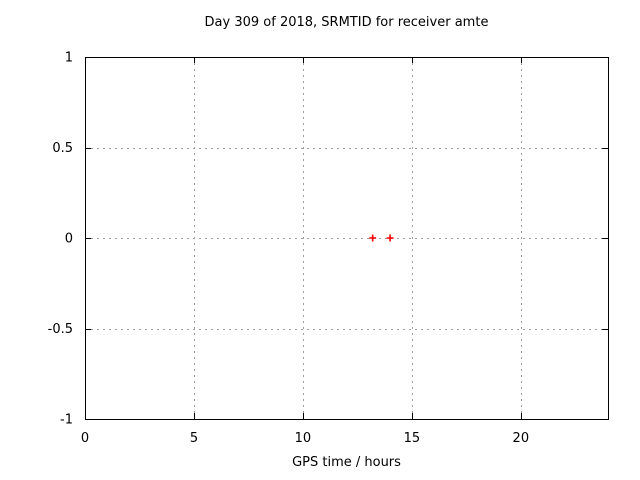 Image resolution: width=640 pixels, height=480 pixels. I want to click on y-tick-label: -0.5, so click(60, 329).